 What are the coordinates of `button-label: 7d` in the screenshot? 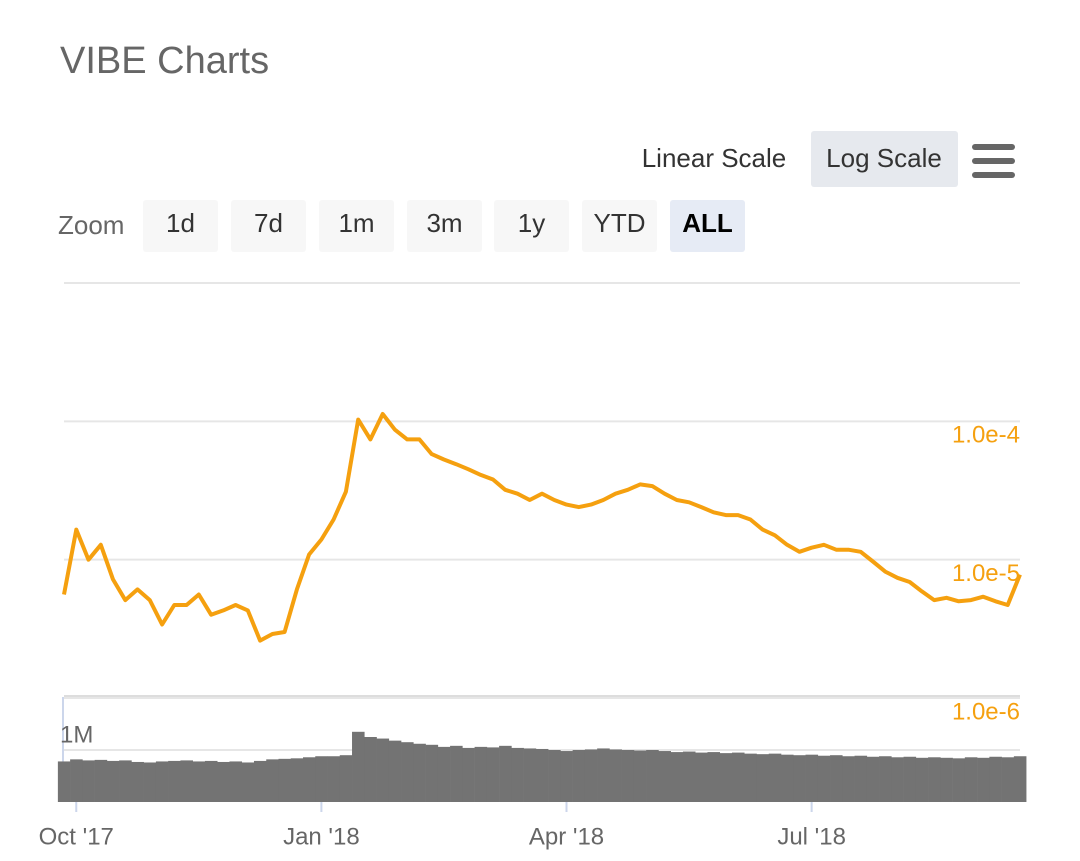 It's located at (268, 223).